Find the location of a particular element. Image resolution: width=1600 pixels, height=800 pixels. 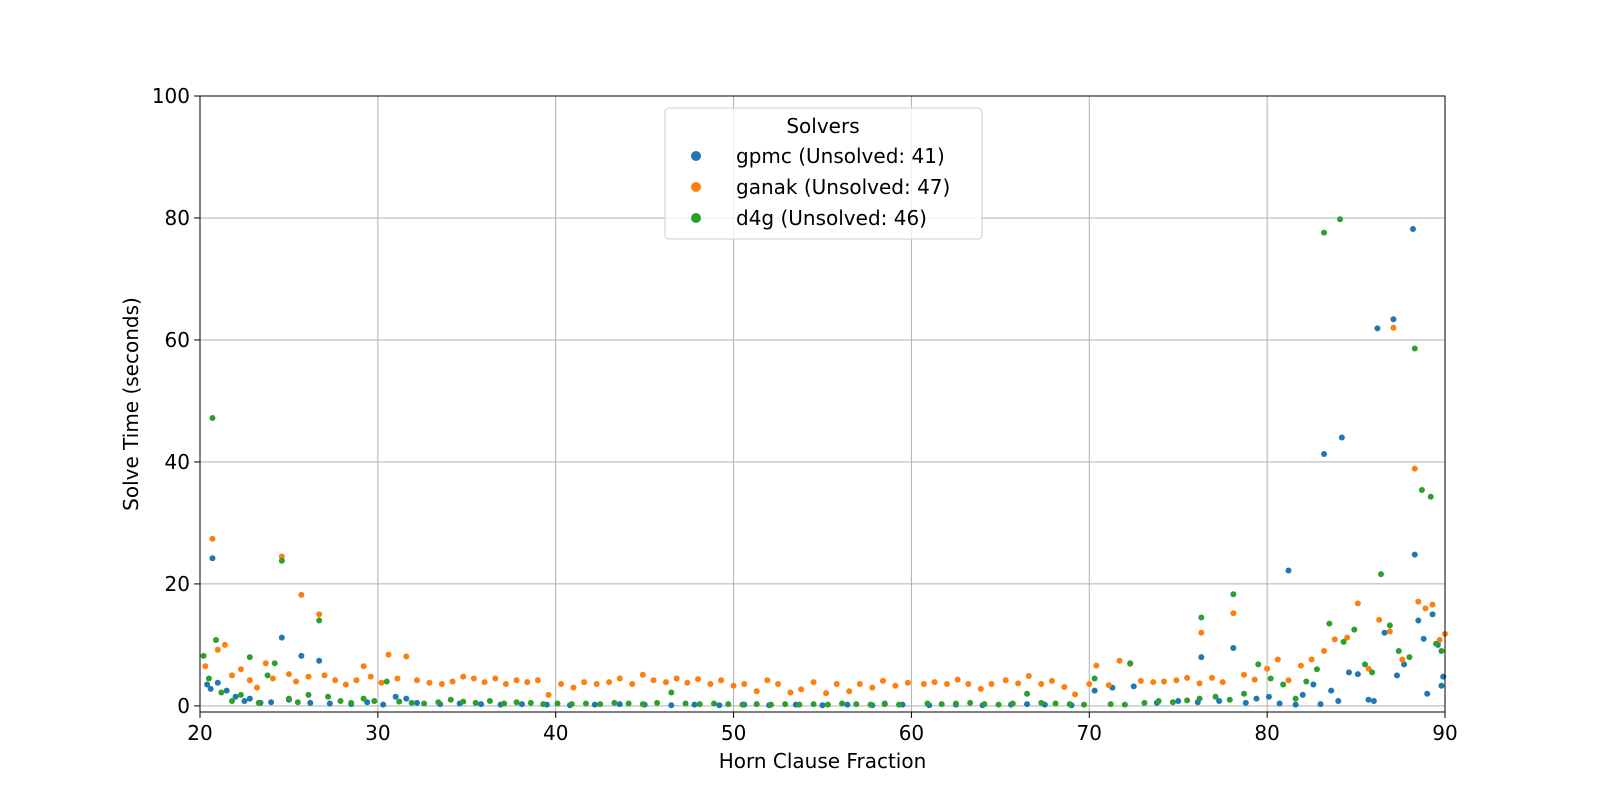

x-tick-label: 20 is located at coordinates (199, 733).